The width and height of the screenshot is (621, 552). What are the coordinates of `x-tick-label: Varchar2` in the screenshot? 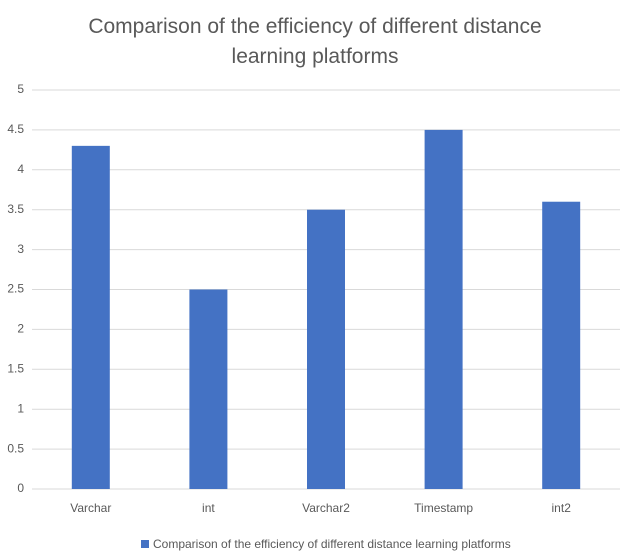 It's located at (326, 508).